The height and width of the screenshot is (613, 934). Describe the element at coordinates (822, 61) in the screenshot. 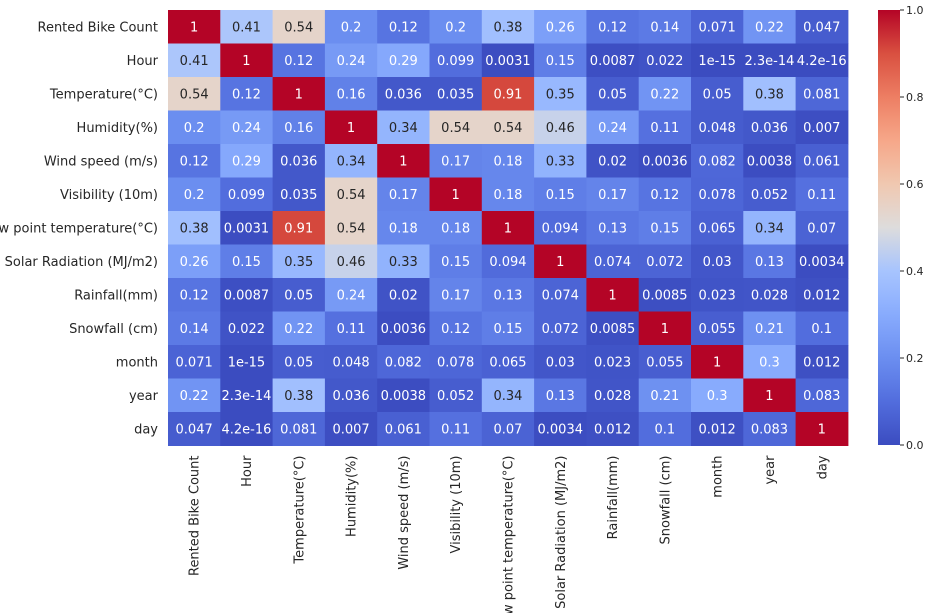

I see `cell-value-label: 4.2e-16` at that location.